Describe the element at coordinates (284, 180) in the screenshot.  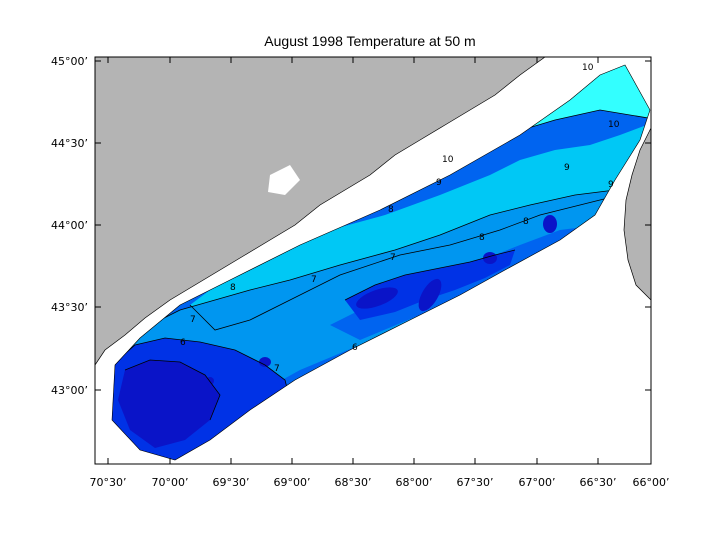
I see `coastal-bay` at that location.